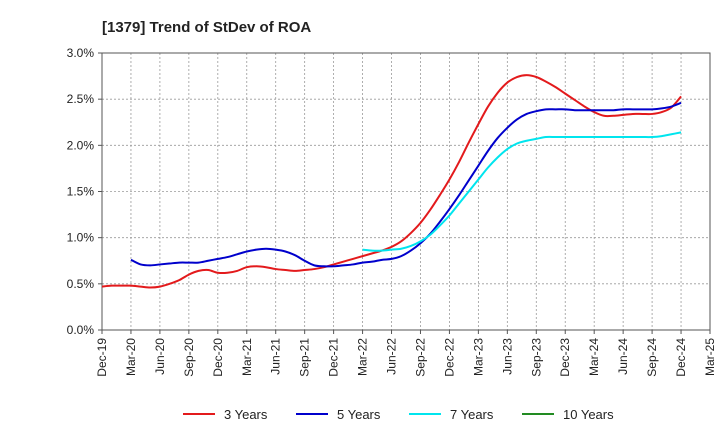 The width and height of the screenshot is (720, 440). Describe the element at coordinates (478, 357) in the screenshot. I see `x-tick-label: Mar-23` at that location.